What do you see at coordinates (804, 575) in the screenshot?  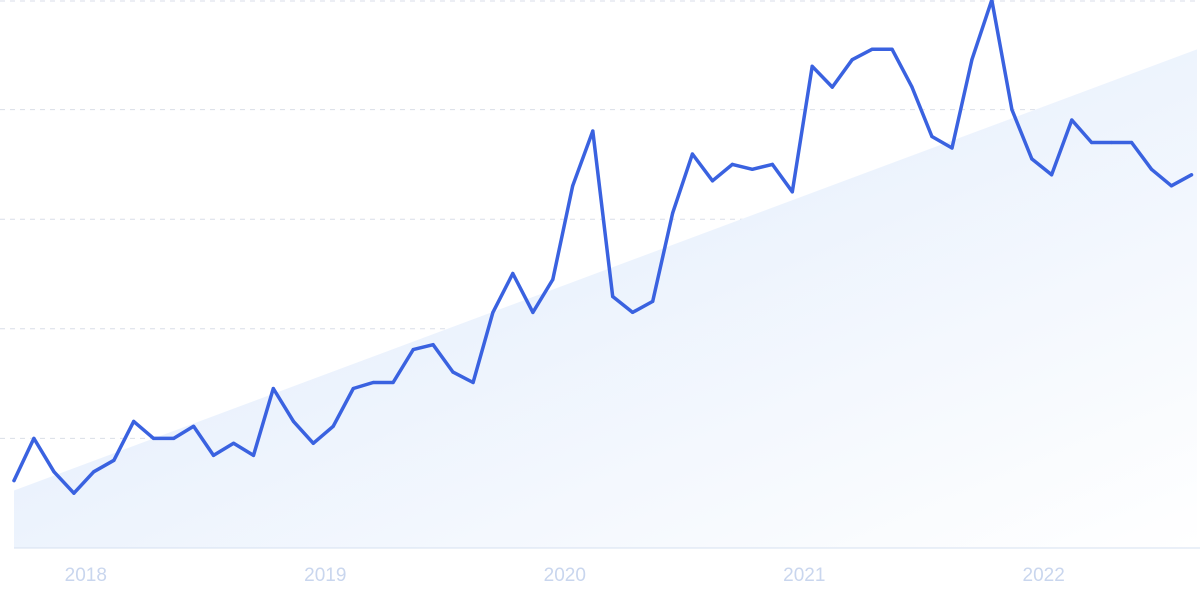 I see `x-tick-label-2021: 2021` at bounding box center [804, 575].